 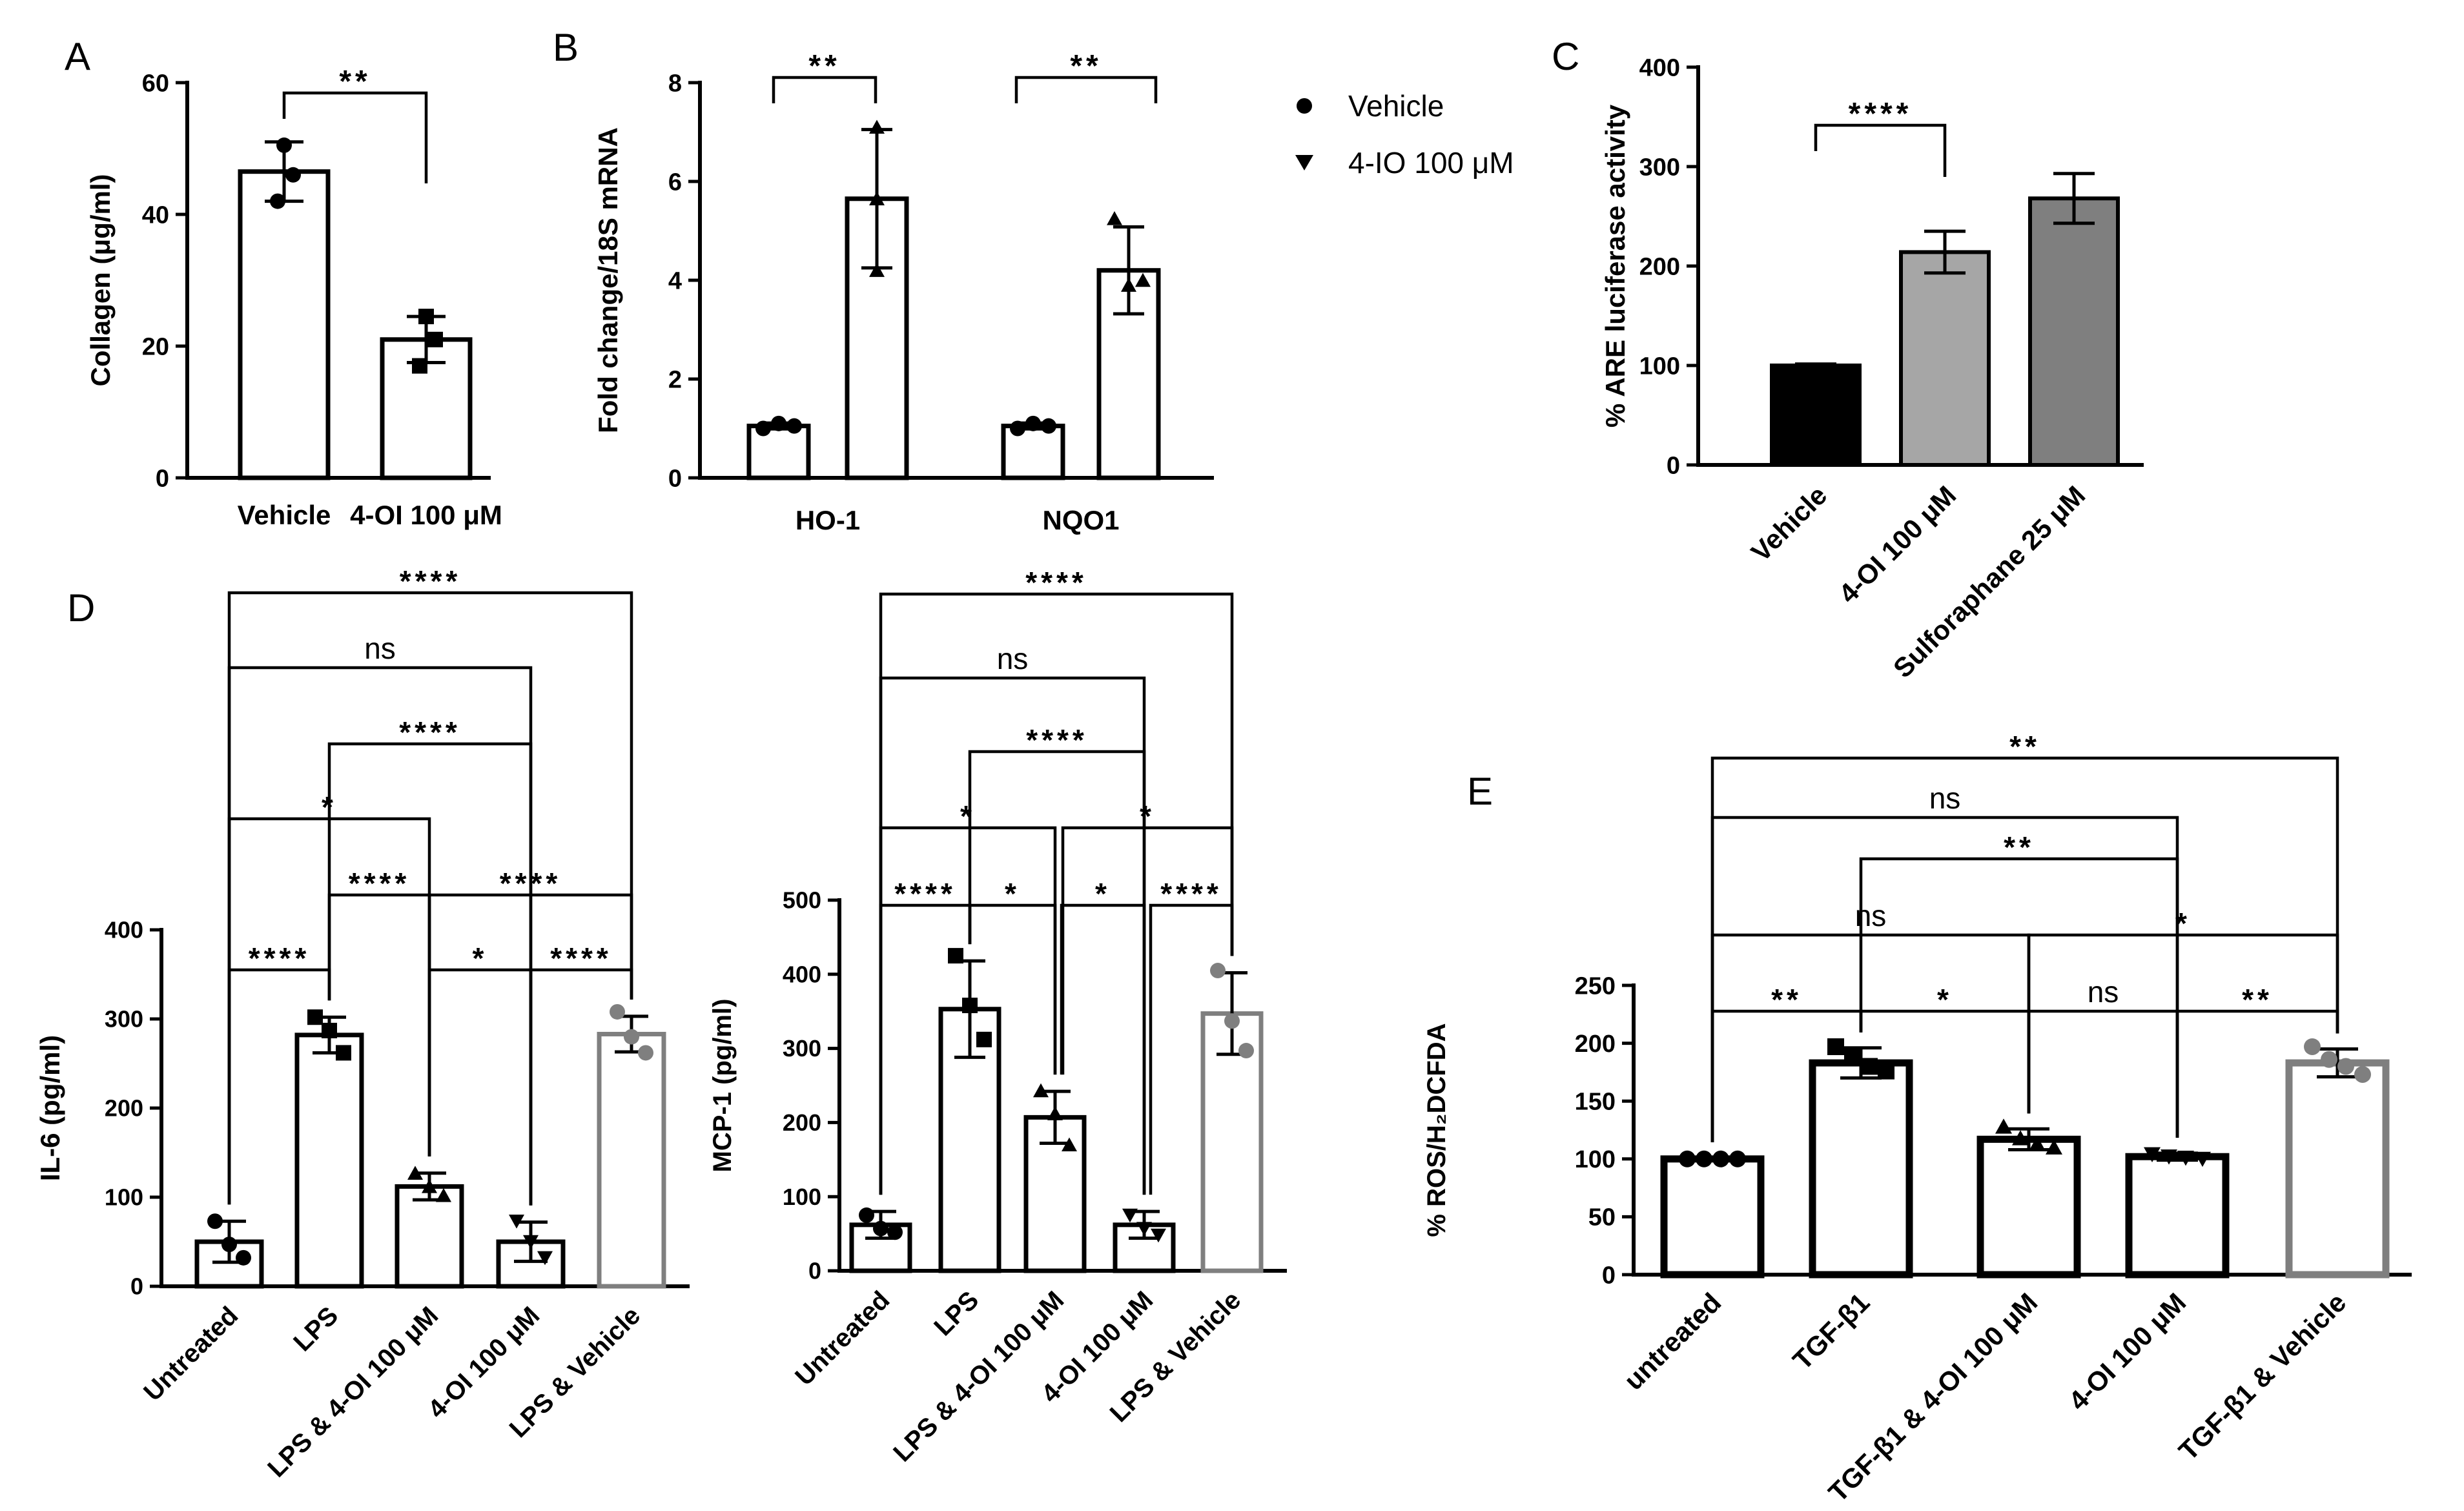 I want to click on axis-d-mcp1-ytick-label: 300, so click(x=802, y=1048).